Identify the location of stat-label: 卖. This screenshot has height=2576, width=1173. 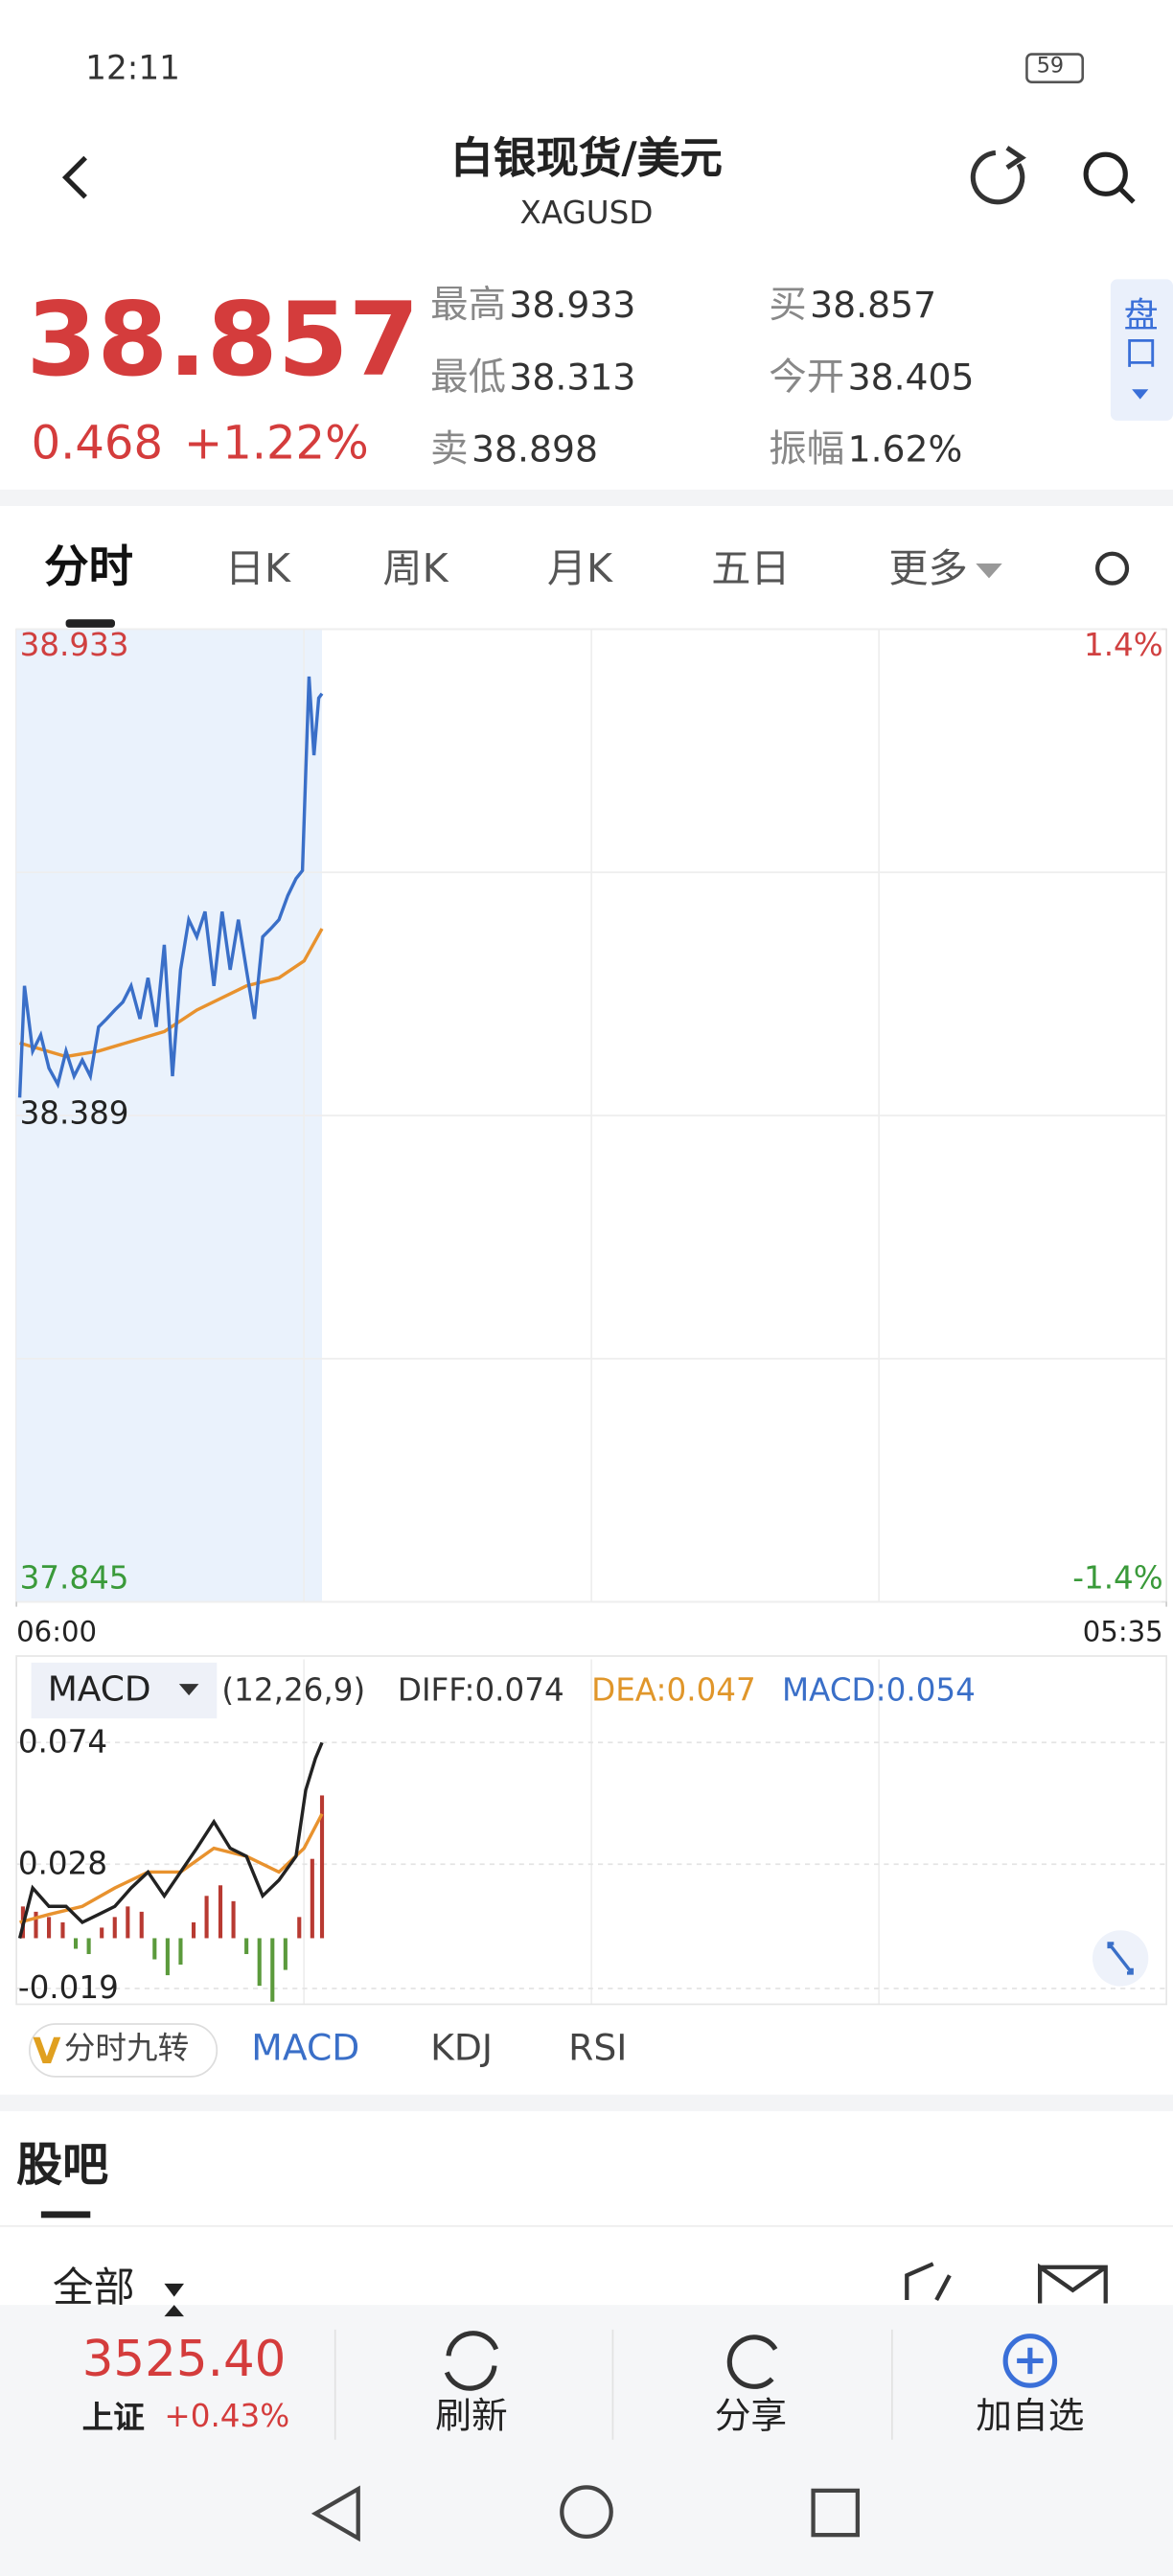
(449, 450).